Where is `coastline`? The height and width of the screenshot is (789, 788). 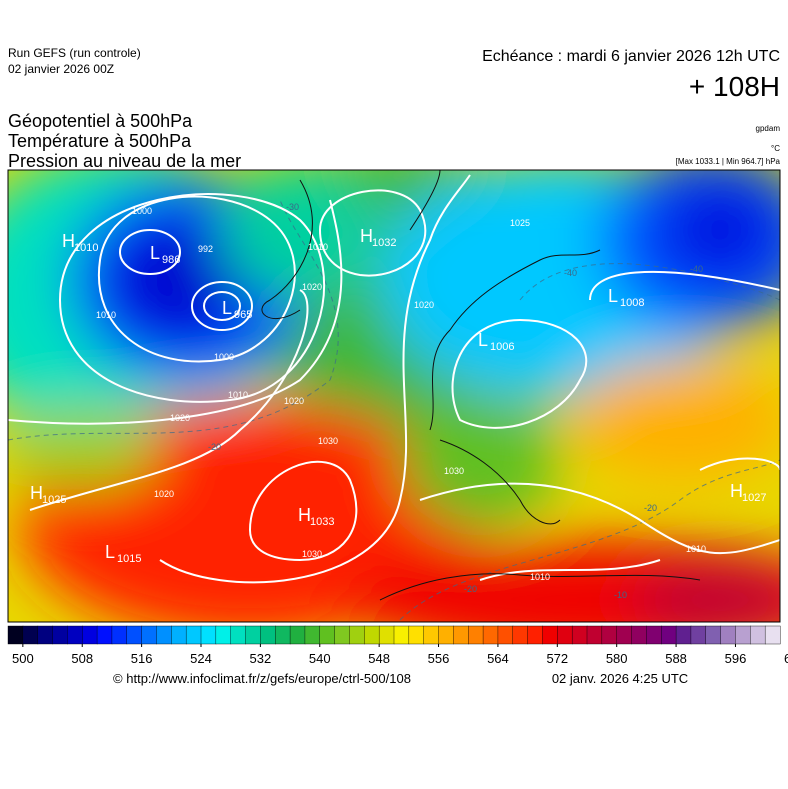 coastline is located at coordinates (351, 245).